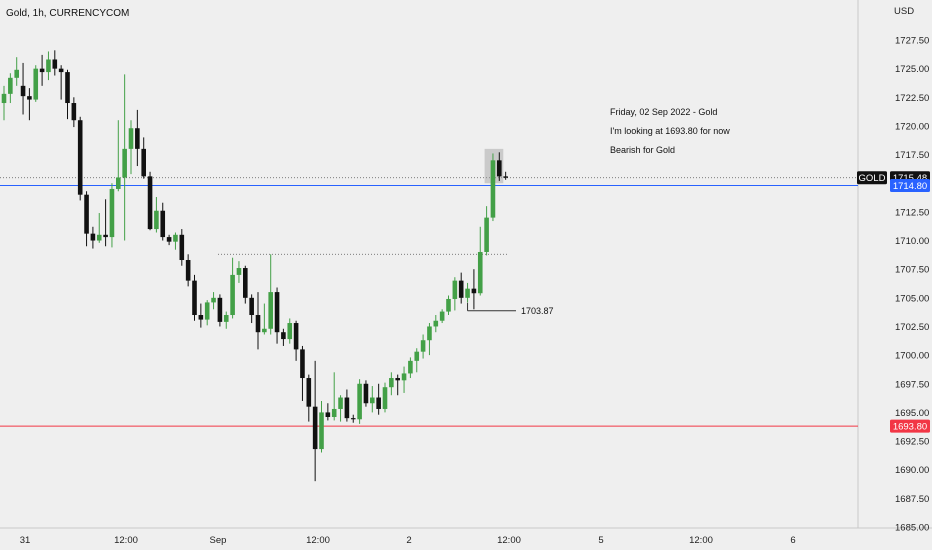  Describe the element at coordinates (912, 126) in the screenshot. I see `y-tick-label: 1720.00` at that location.